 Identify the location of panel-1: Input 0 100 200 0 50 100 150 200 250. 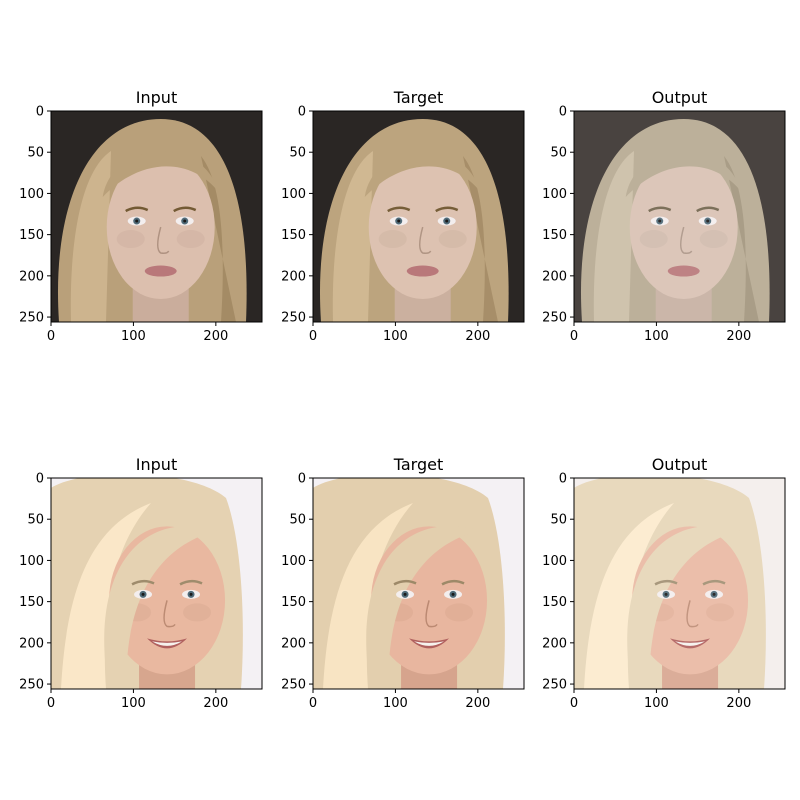
(141, 216).